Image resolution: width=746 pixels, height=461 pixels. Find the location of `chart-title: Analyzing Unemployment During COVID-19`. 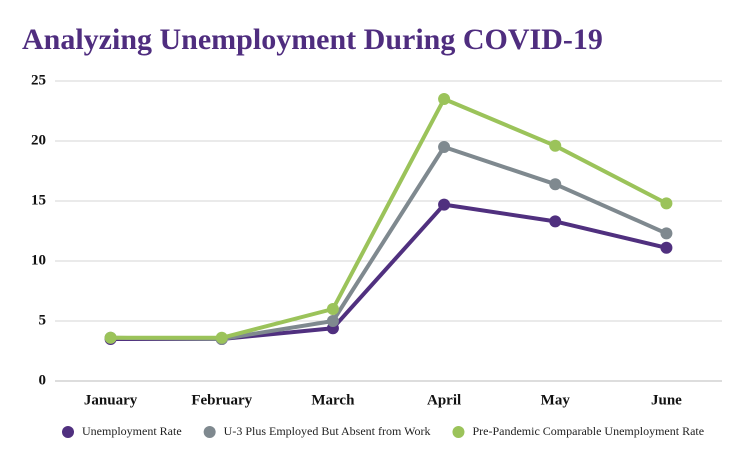

chart-title: Analyzing Unemployment During COVID-19 is located at coordinates (312, 39).